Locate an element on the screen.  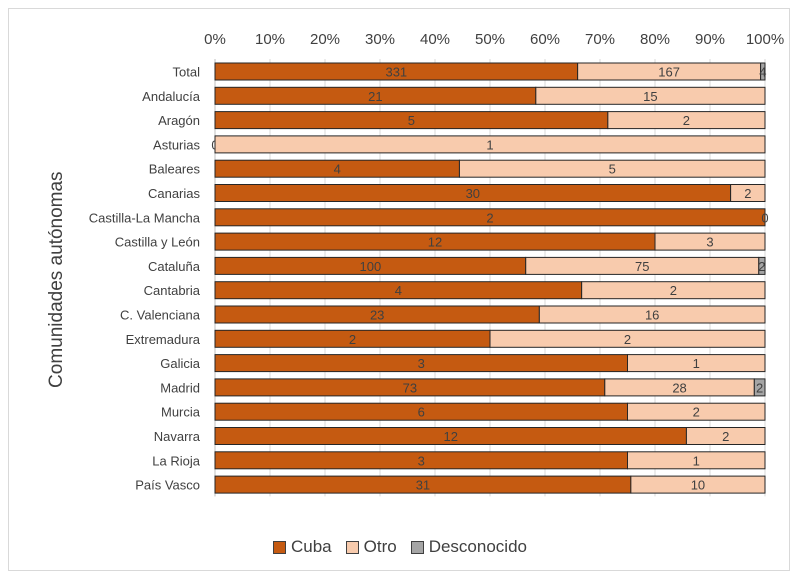
y-axis-title: Comunidades autónomas is located at coordinates (56, 279).